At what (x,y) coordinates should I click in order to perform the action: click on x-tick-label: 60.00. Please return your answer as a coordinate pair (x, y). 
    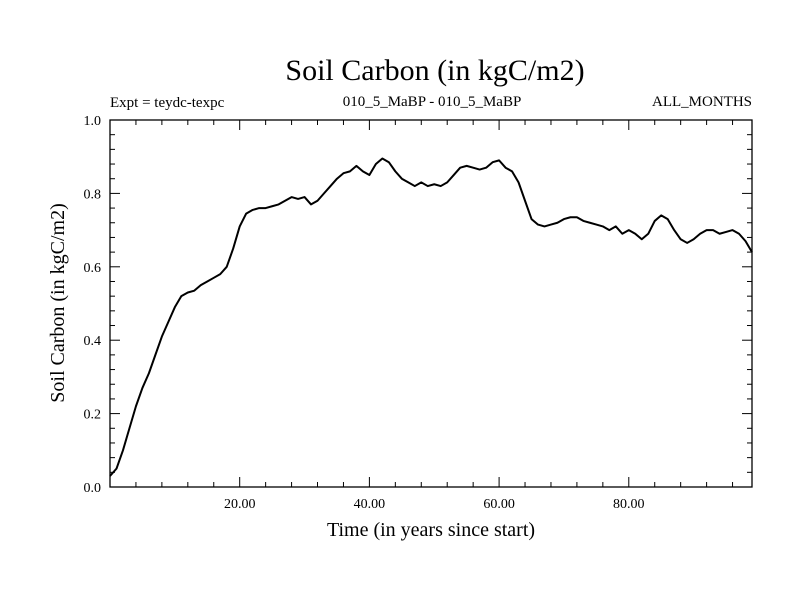
    Looking at the image, I should click on (499, 504).